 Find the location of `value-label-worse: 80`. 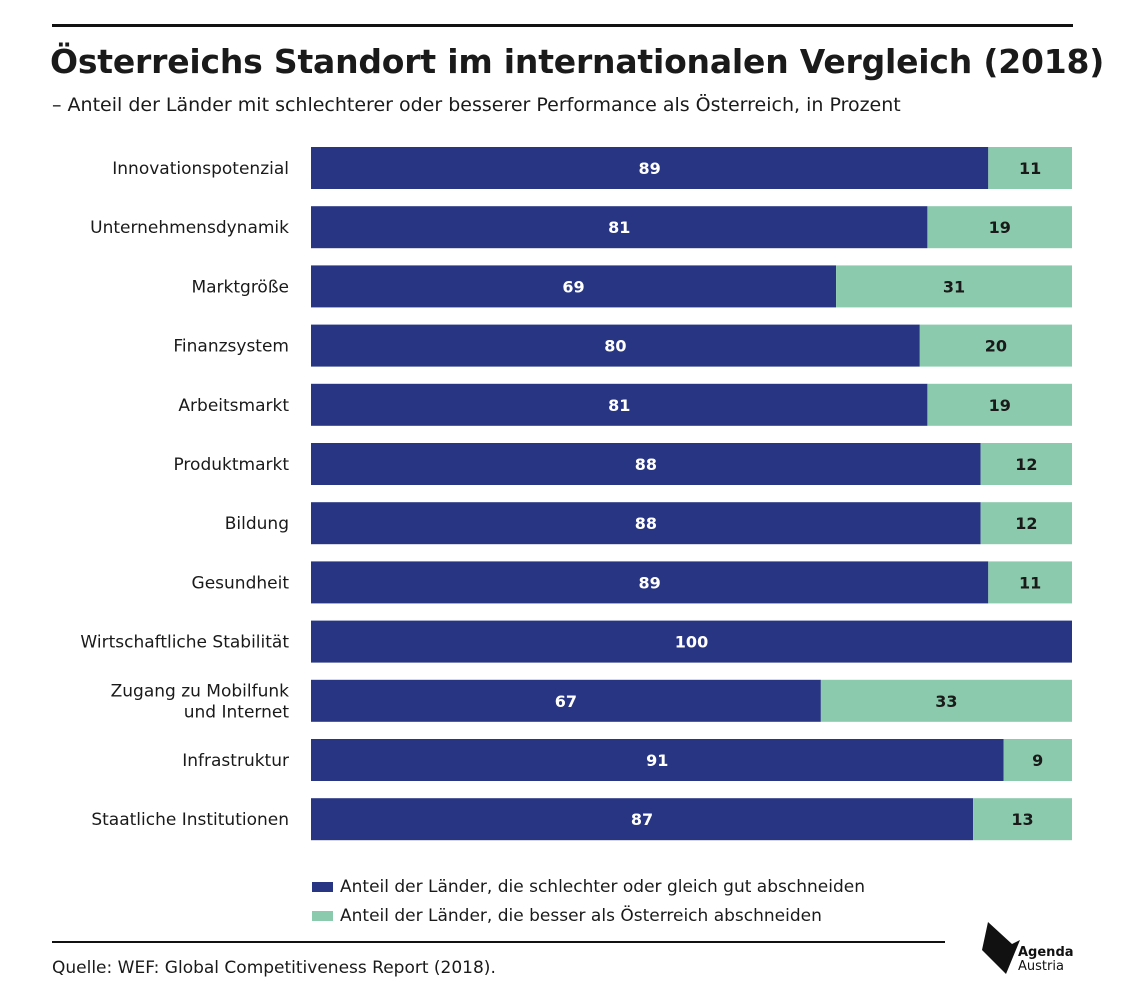

value-label-worse: 80 is located at coordinates (615, 346).